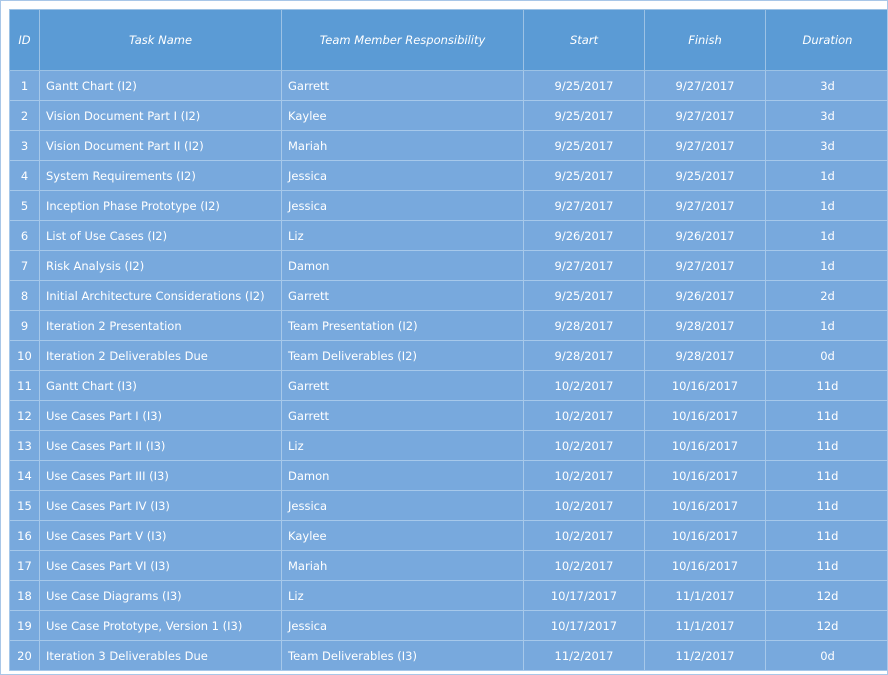 The width and height of the screenshot is (888, 675). What do you see at coordinates (160, 40) in the screenshot?
I see `header-task-name: Task Name` at bounding box center [160, 40].